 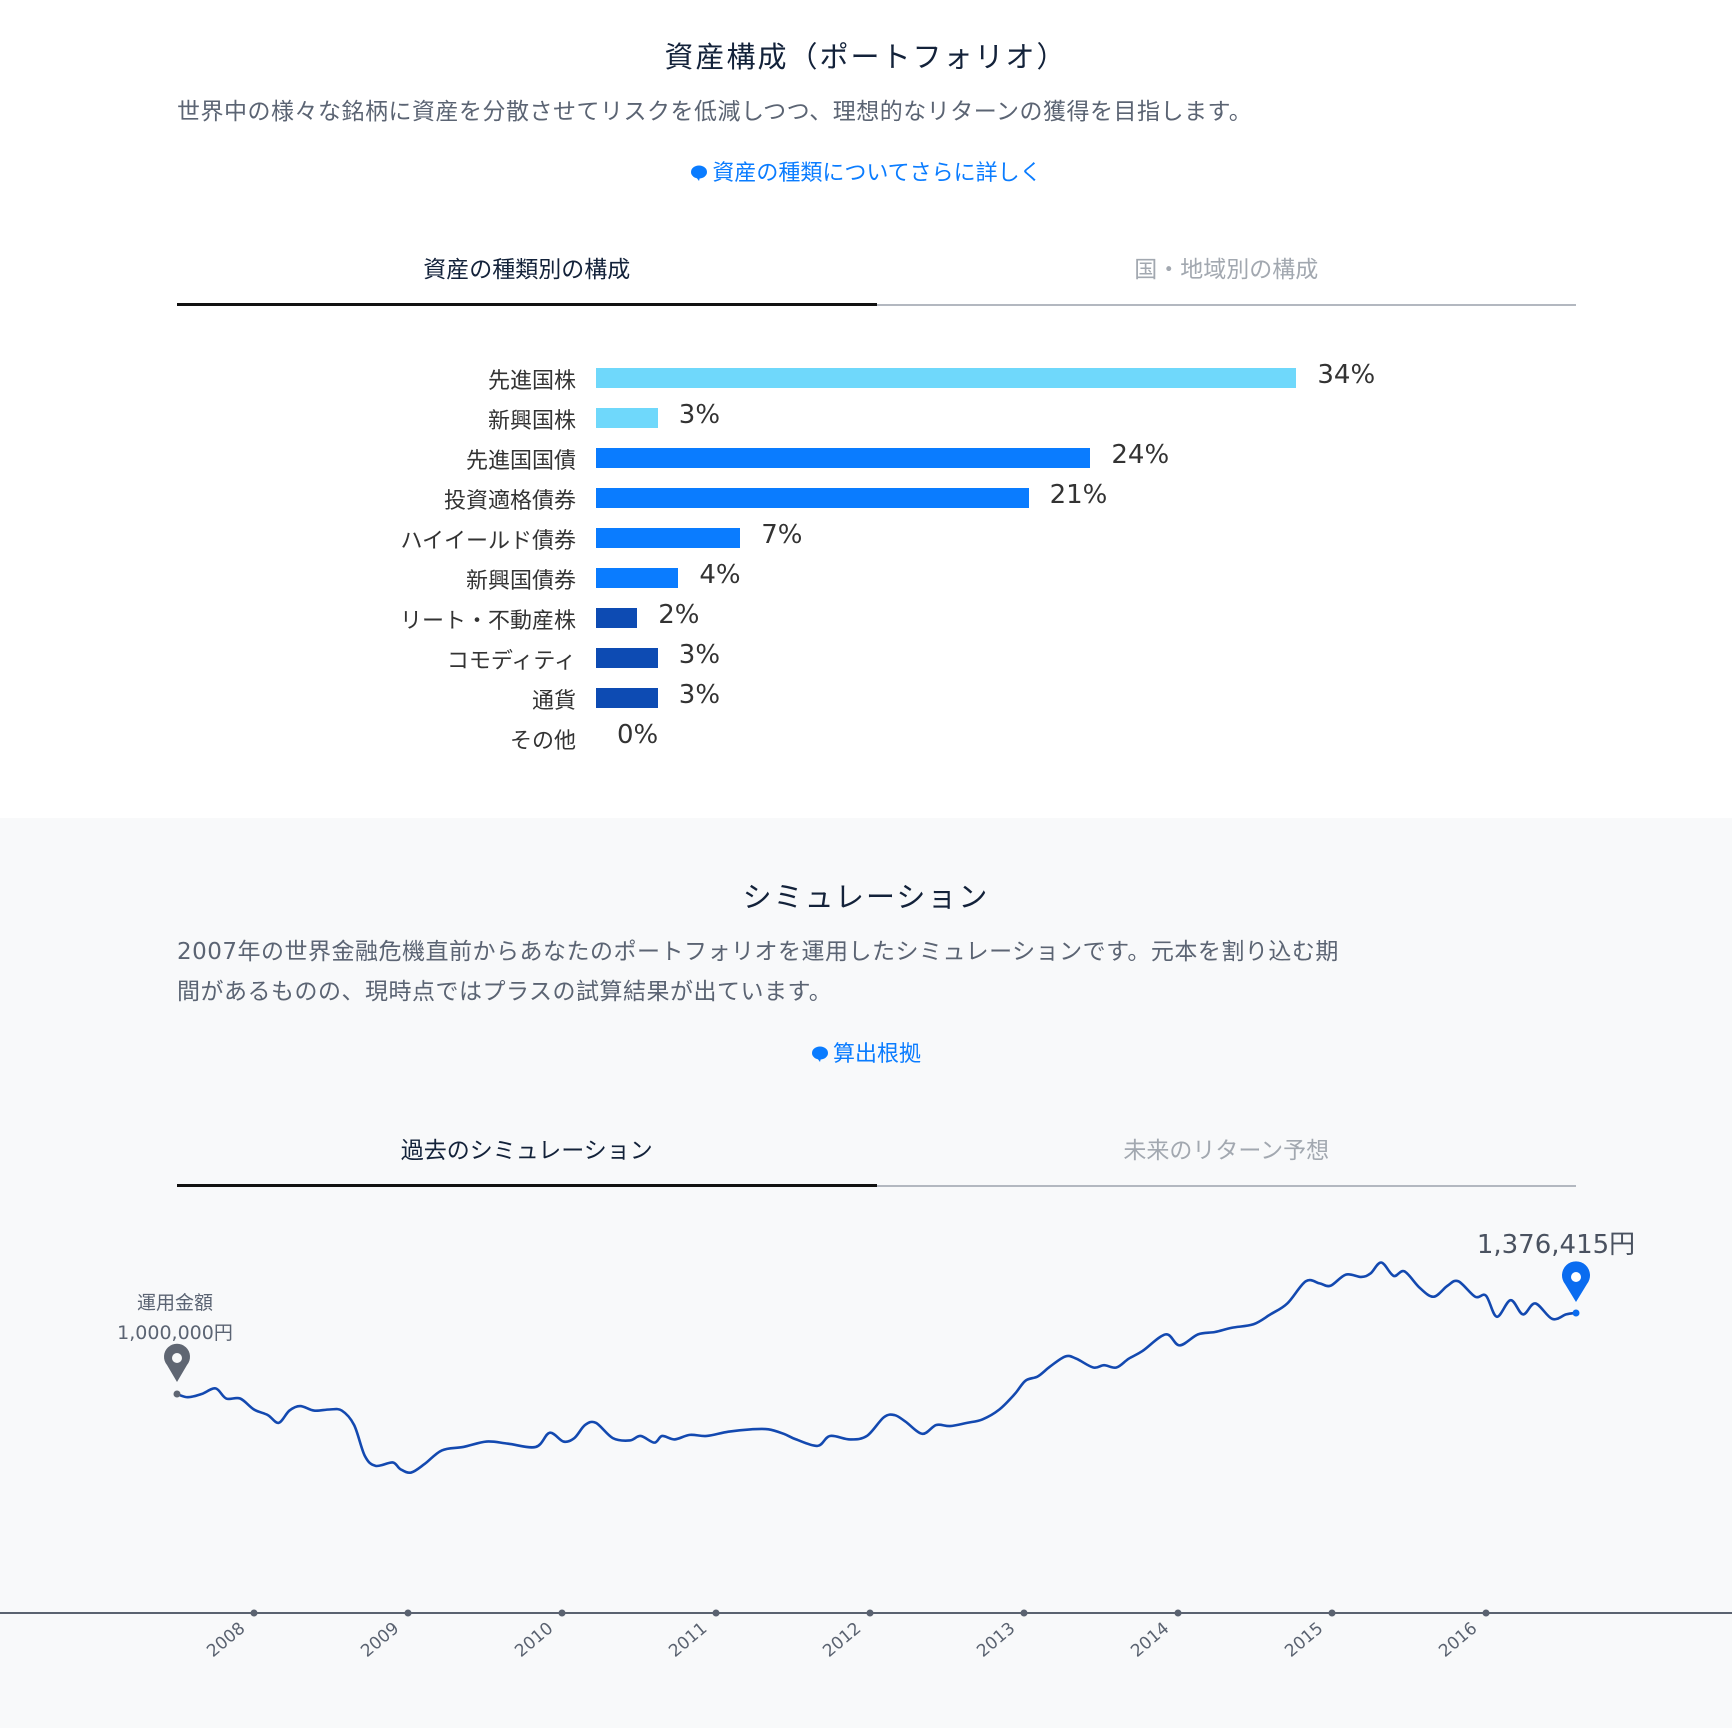 What do you see at coordinates (177, 1362) in the screenshot?
I see `start-pin-icon` at bounding box center [177, 1362].